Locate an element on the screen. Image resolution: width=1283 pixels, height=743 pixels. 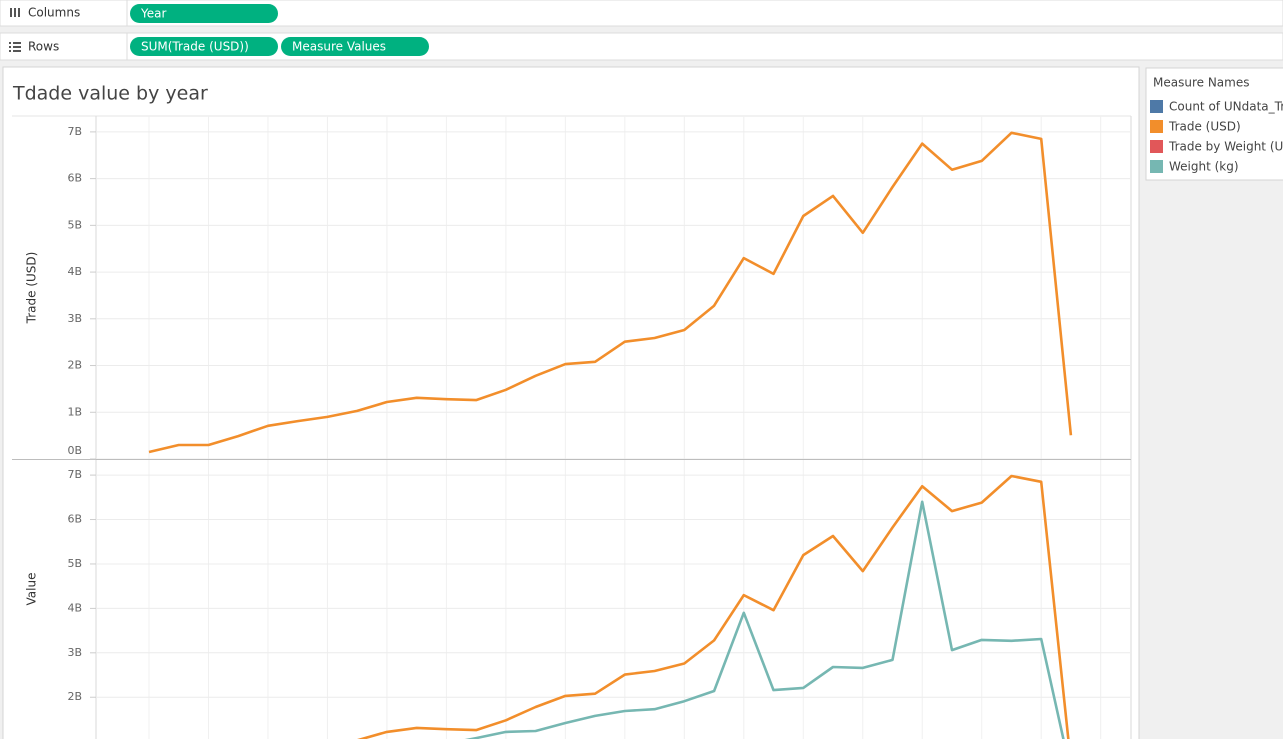
chart-title: Tdade value by year is located at coordinates (110, 94).